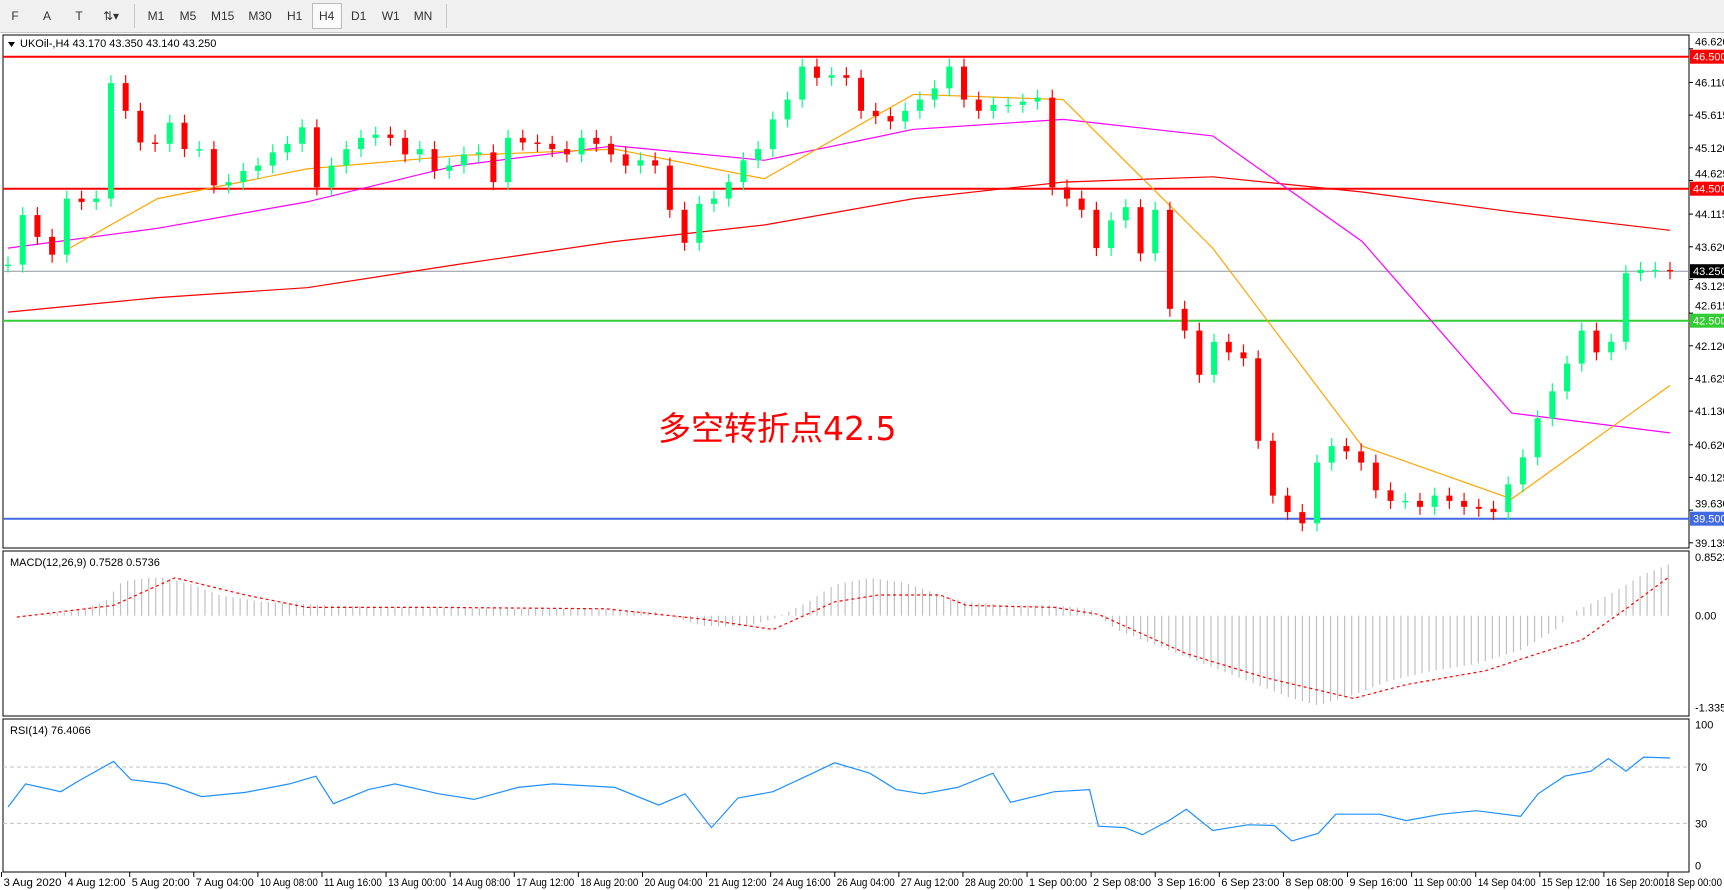  What do you see at coordinates (609, 883) in the screenshot?
I see `time-tick-label: 18 Aug 20:00` at bounding box center [609, 883].